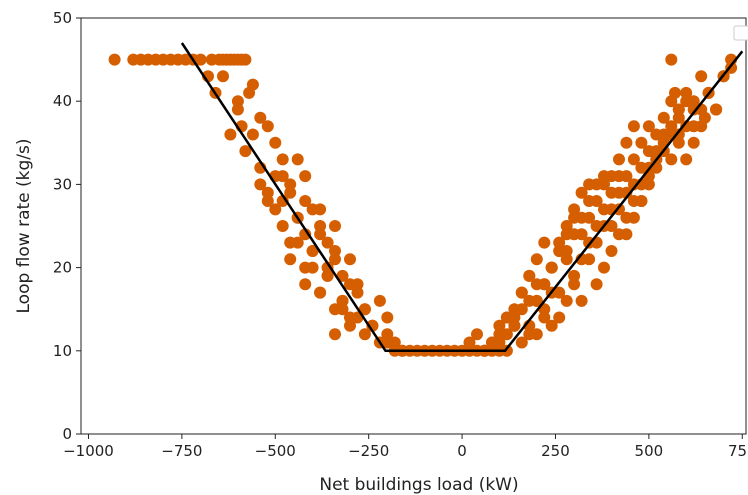 This screenshot has height=495, width=748. I want to click on y-tick-label: 0, so click(67, 434).